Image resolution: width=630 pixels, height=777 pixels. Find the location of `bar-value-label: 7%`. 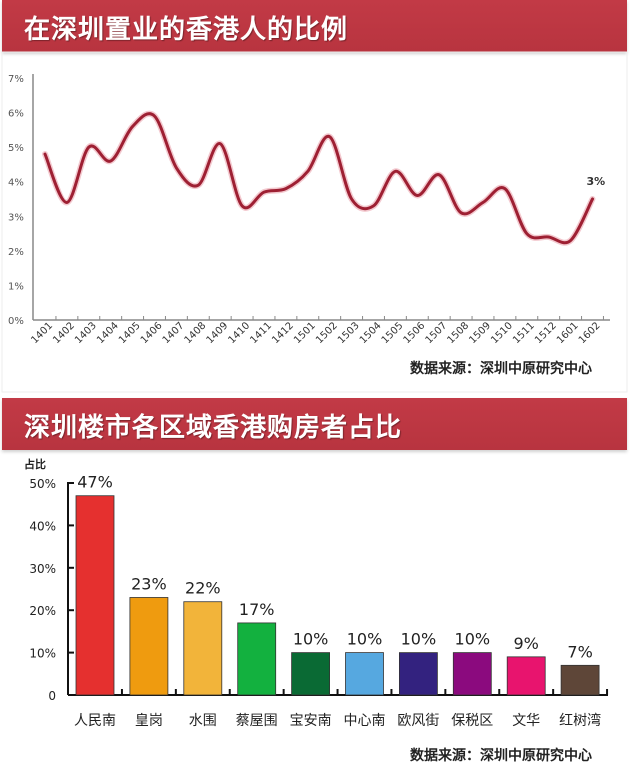

bar-value-label: 7% is located at coordinates (579, 651).